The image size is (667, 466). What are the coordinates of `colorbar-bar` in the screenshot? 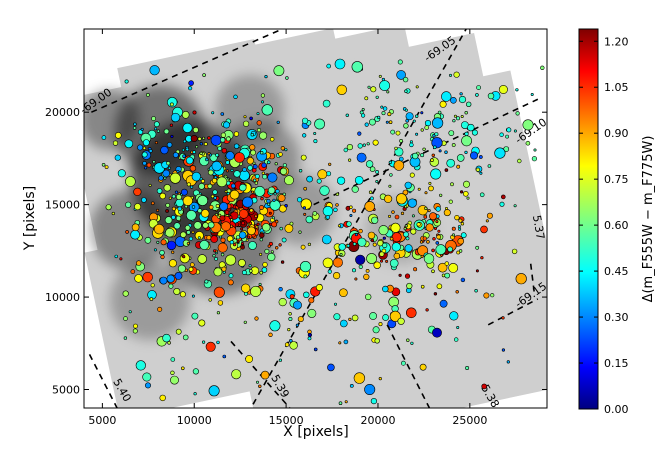 It's located at (588, 219).